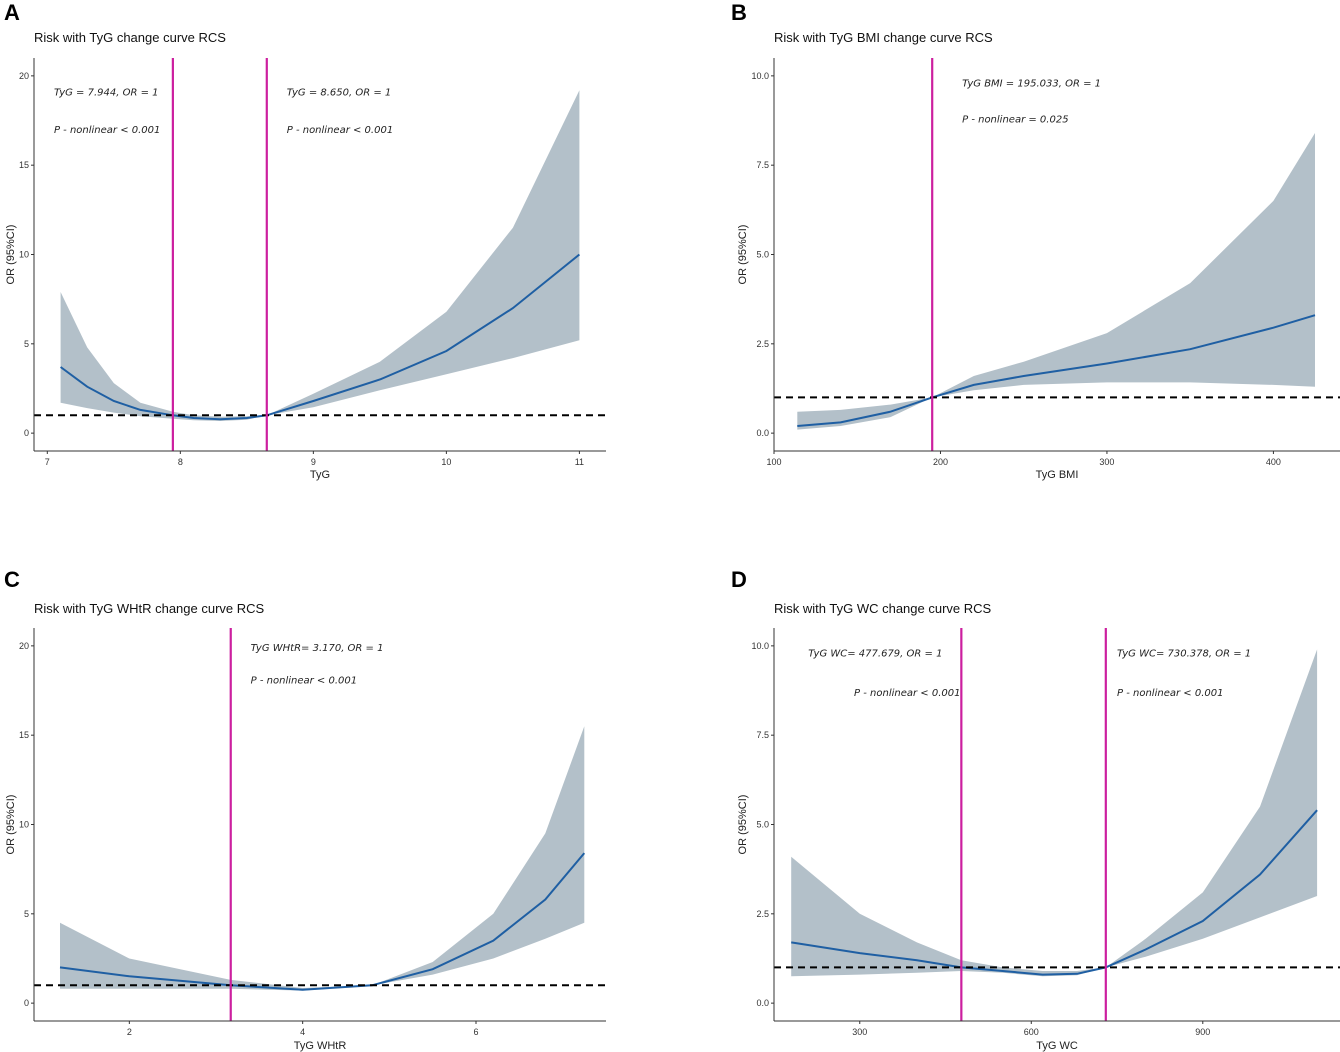  I want to click on panel-b-ytick-label: 5.0, so click(762, 255).